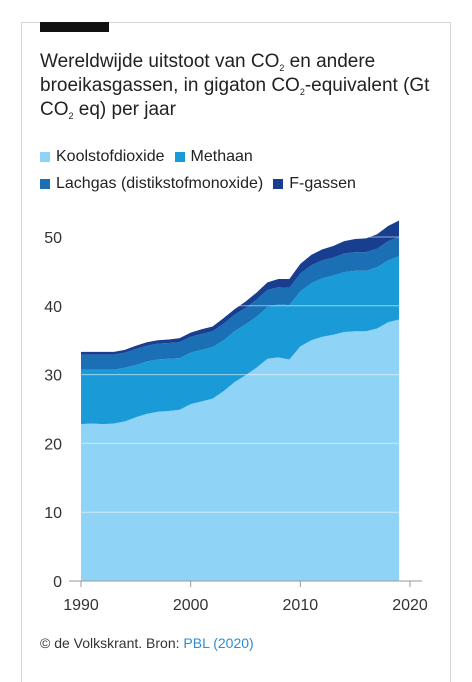 The width and height of the screenshot is (472, 682). What do you see at coordinates (71, 116) in the screenshot?
I see `title-subscript-3: 2` at bounding box center [71, 116].